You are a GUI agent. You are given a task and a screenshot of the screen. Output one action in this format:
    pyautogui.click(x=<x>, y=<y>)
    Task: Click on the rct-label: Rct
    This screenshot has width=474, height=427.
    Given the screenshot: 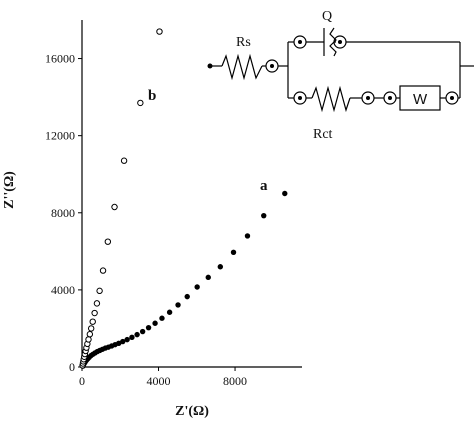 What is the action you would take?
    pyautogui.click(x=323, y=134)
    